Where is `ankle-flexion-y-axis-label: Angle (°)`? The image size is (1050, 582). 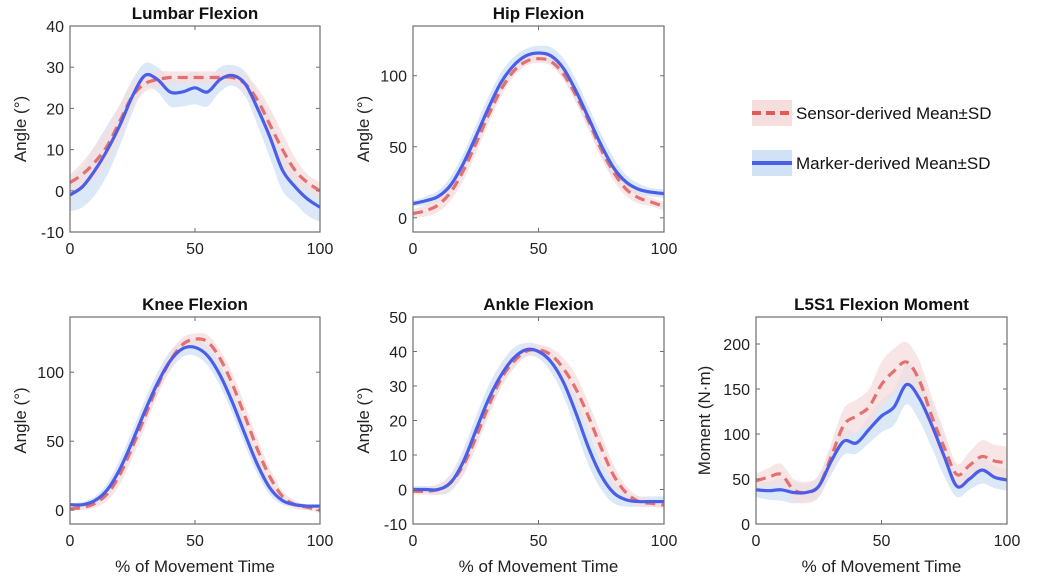
ankle-flexion-y-axis-label: Angle (°) is located at coordinates (363, 420).